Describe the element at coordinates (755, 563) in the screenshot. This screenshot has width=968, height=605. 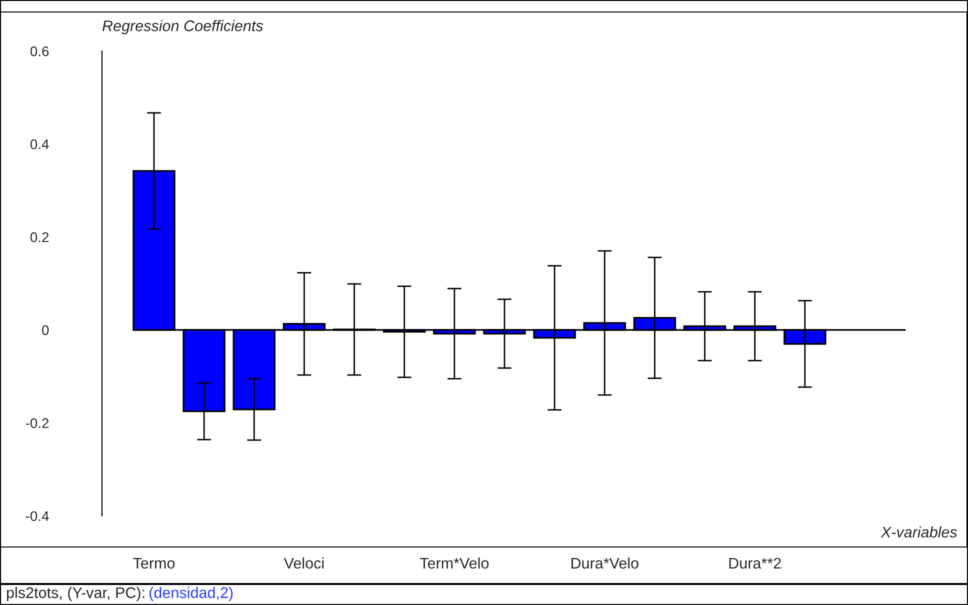
I see `x-tick-label: Dura**2` at that location.